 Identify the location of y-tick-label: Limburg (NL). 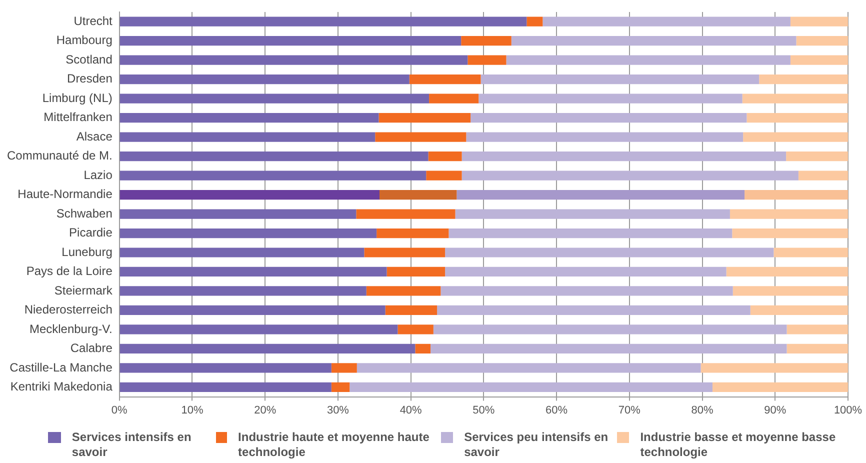
(77, 97).